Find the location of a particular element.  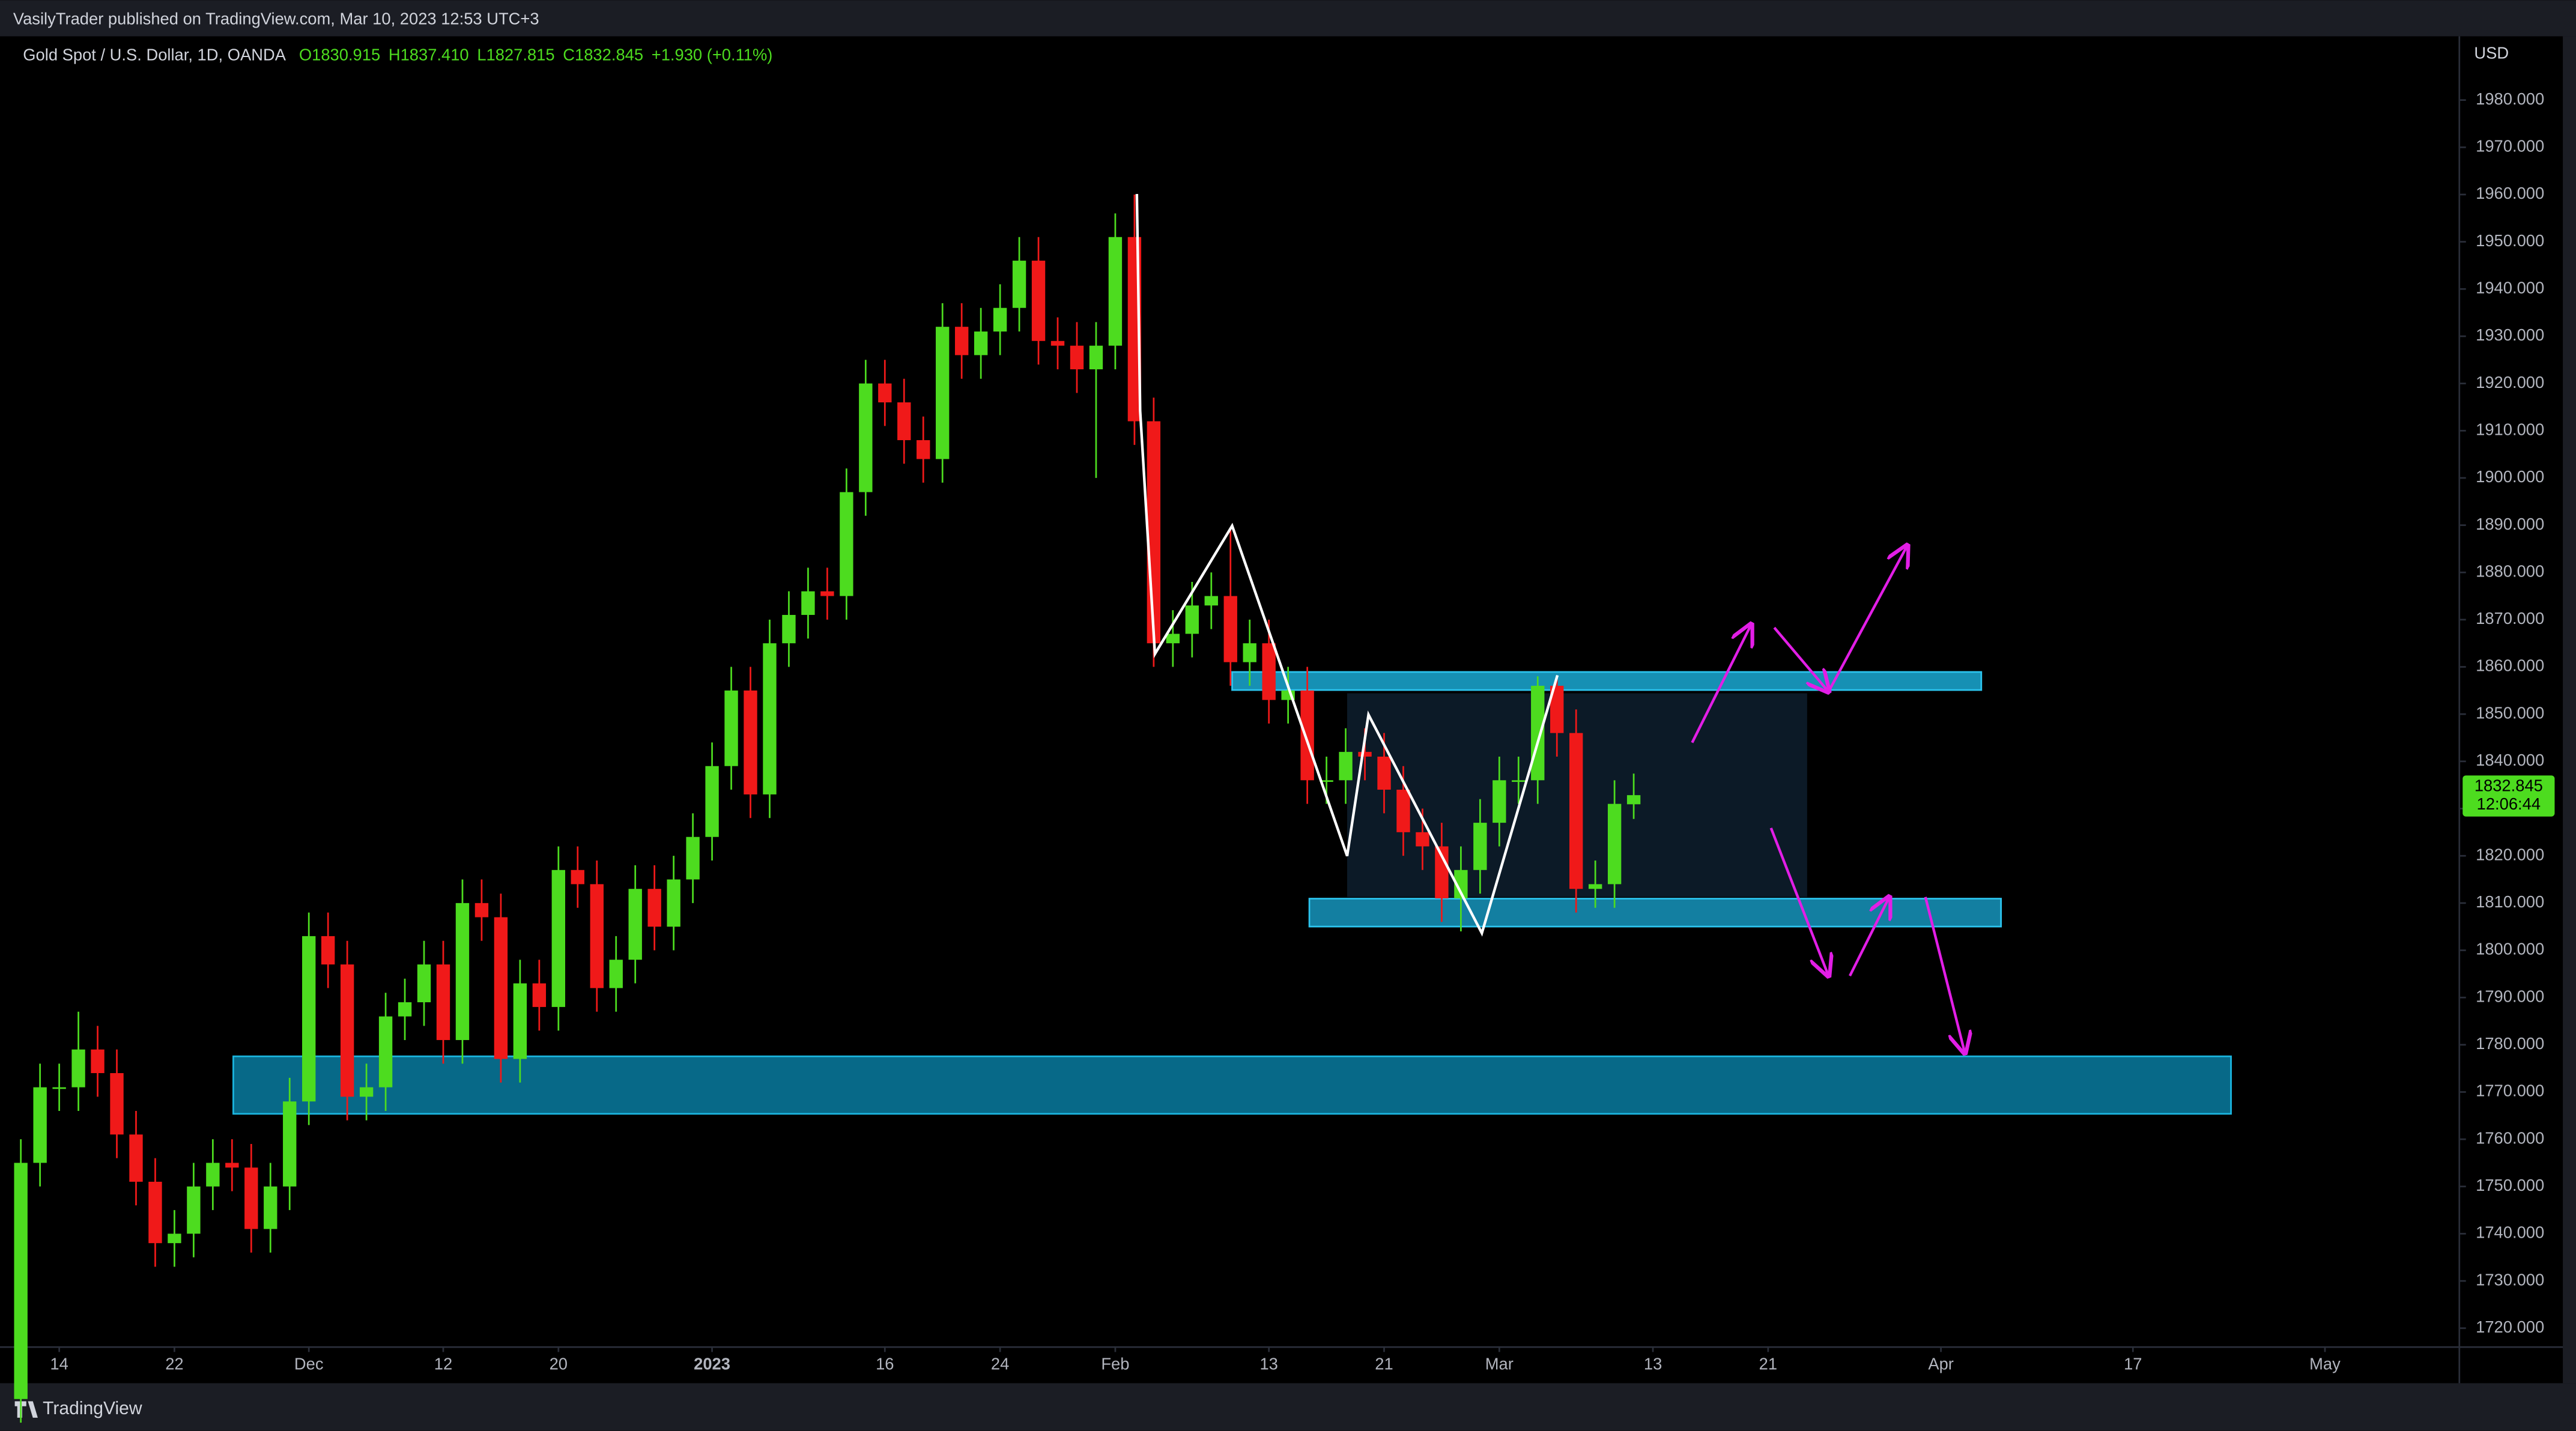

y-tick-label: 1860.000 is located at coordinates (2510, 665).